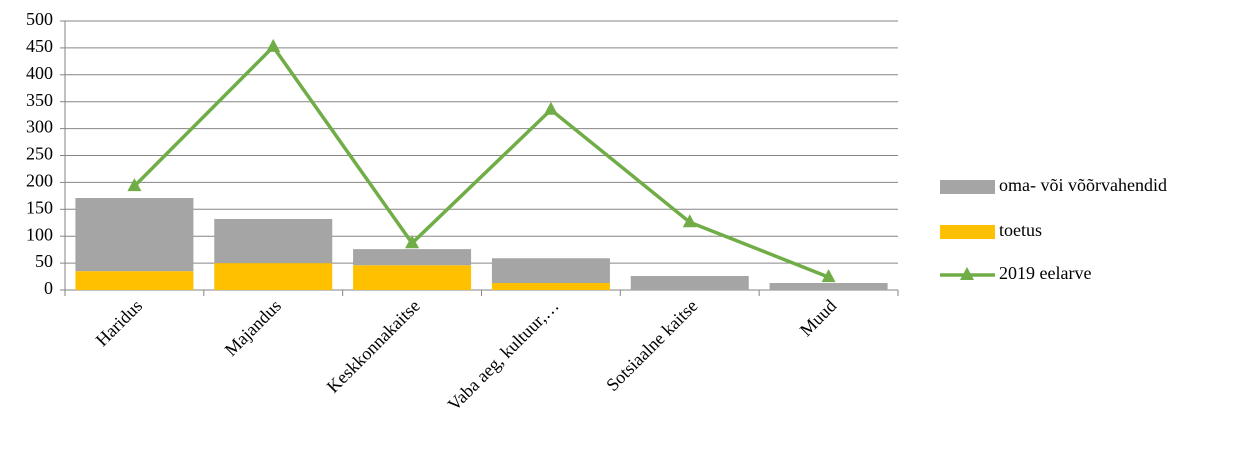 This screenshot has width=1250, height=465. What do you see at coordinates (651, 345) in the screenshot?
I see `x-tick-label: Sotsiaalne kaitse` at bounding box center [651, 345].